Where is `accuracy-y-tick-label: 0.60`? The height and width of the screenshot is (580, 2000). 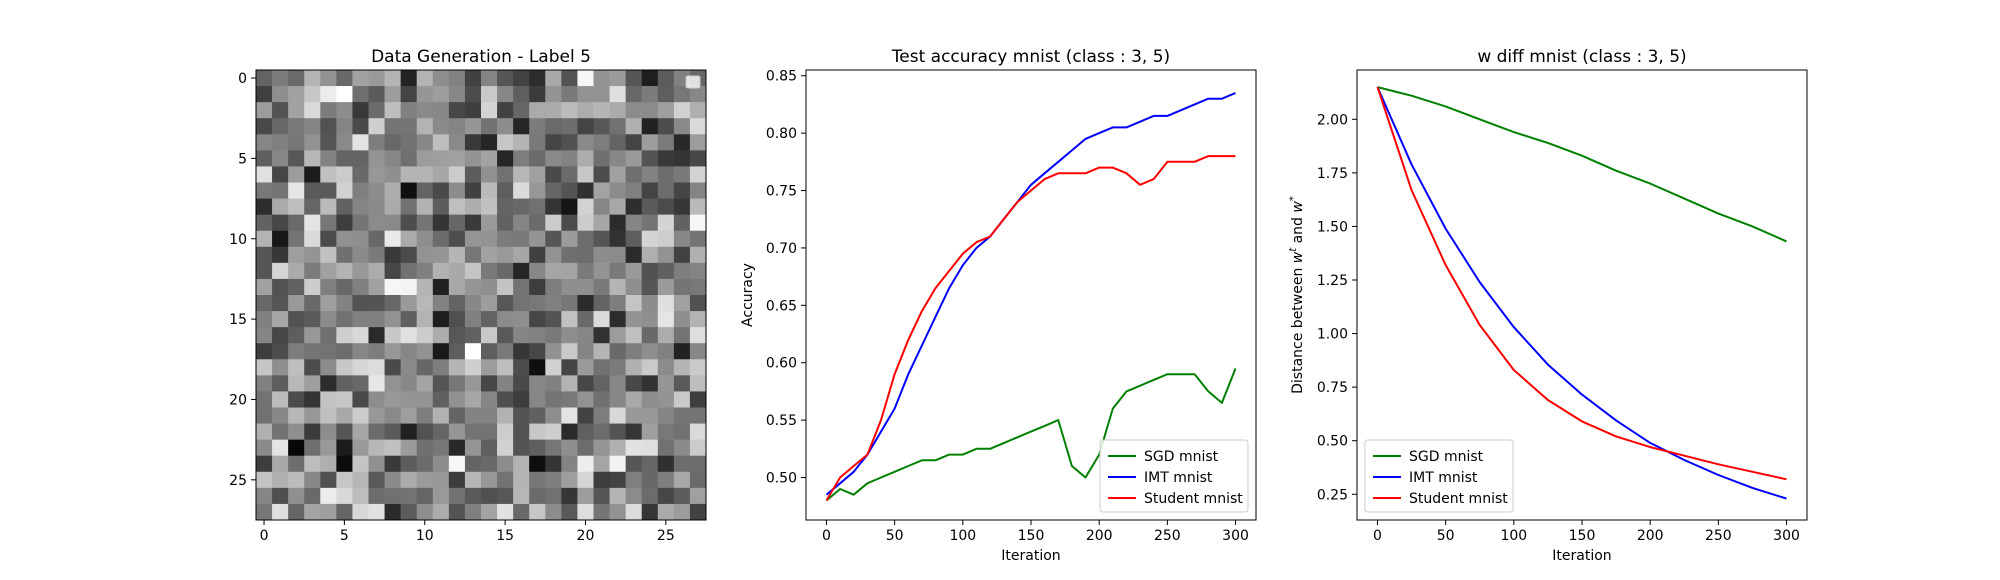
accuracy-y-tick-label: 0.60 is located at coordinates (781, 364).